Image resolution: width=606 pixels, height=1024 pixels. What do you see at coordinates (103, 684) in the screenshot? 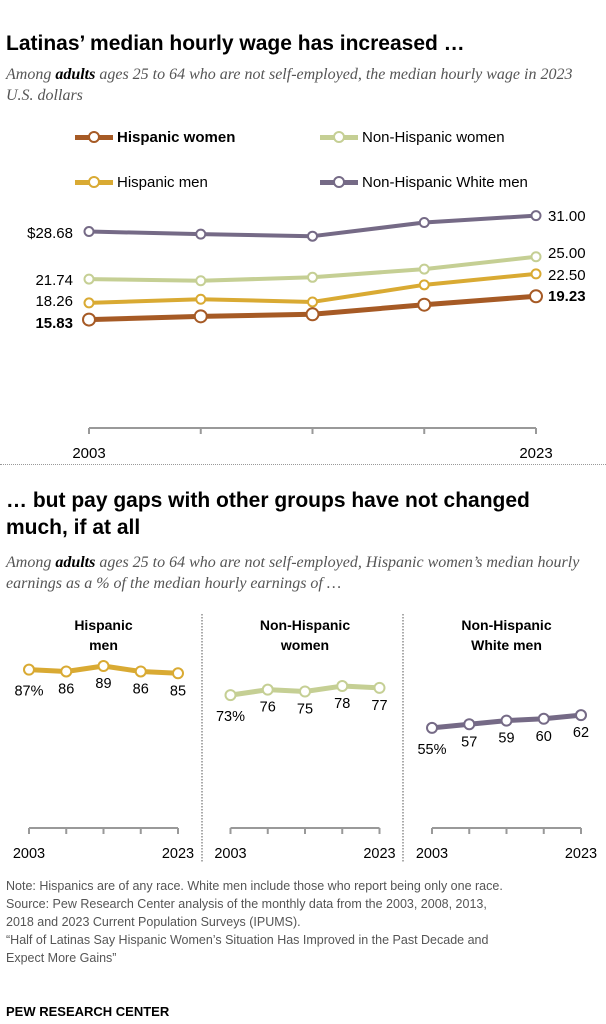
I see `data-label: 89` at bounding box center [103, 684].